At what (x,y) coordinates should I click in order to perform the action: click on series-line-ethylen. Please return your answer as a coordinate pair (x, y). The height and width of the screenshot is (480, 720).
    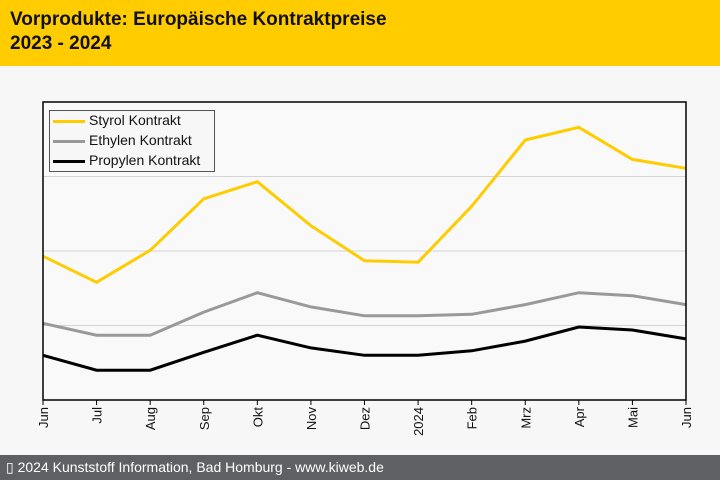
    Looking at the image, I should click on (364, 314).